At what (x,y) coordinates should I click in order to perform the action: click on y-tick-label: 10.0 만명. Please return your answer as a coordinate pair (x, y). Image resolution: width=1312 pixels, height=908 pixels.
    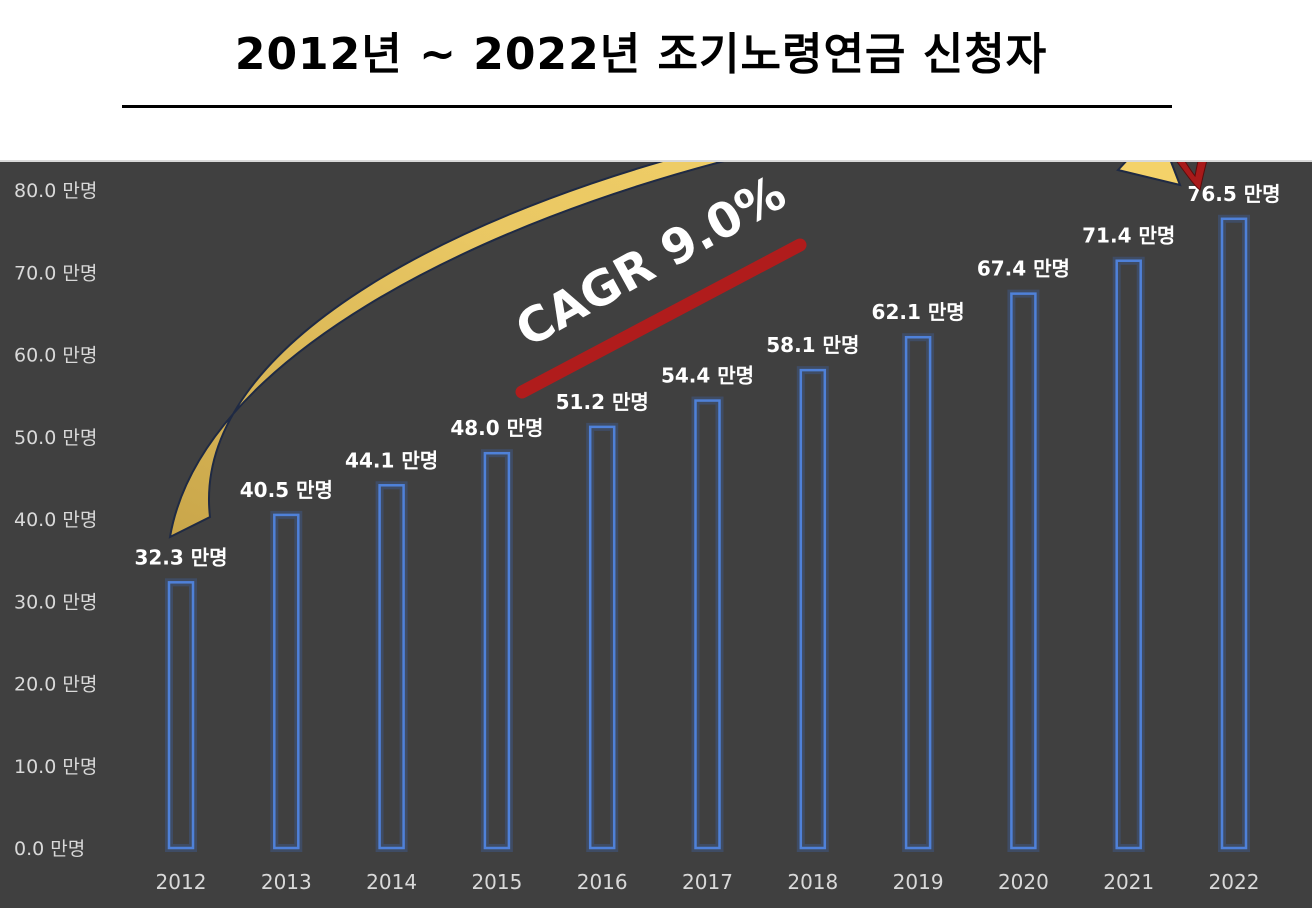
    Looking at the image, I should click on (55, 767).